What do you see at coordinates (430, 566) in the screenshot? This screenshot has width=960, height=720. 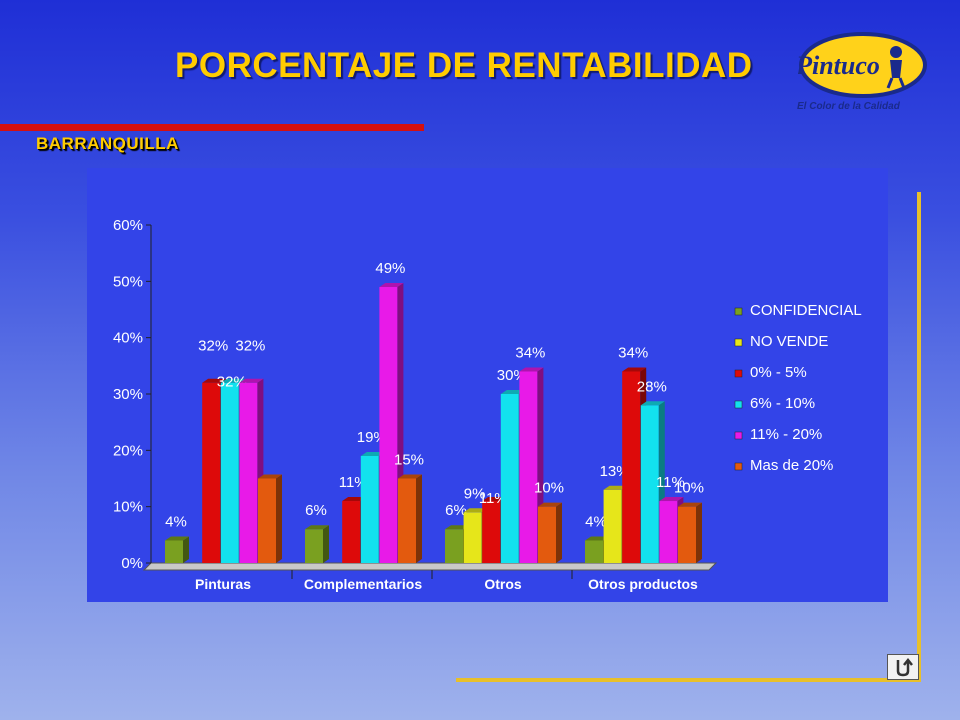 I see `chart-floor` at bounding box center [430, 566].